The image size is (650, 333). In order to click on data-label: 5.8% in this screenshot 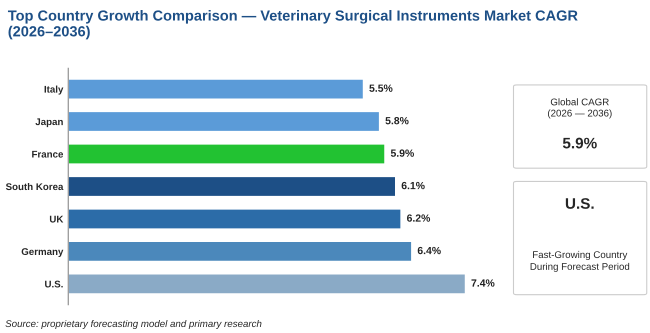, I will do `click(397, 120)`.